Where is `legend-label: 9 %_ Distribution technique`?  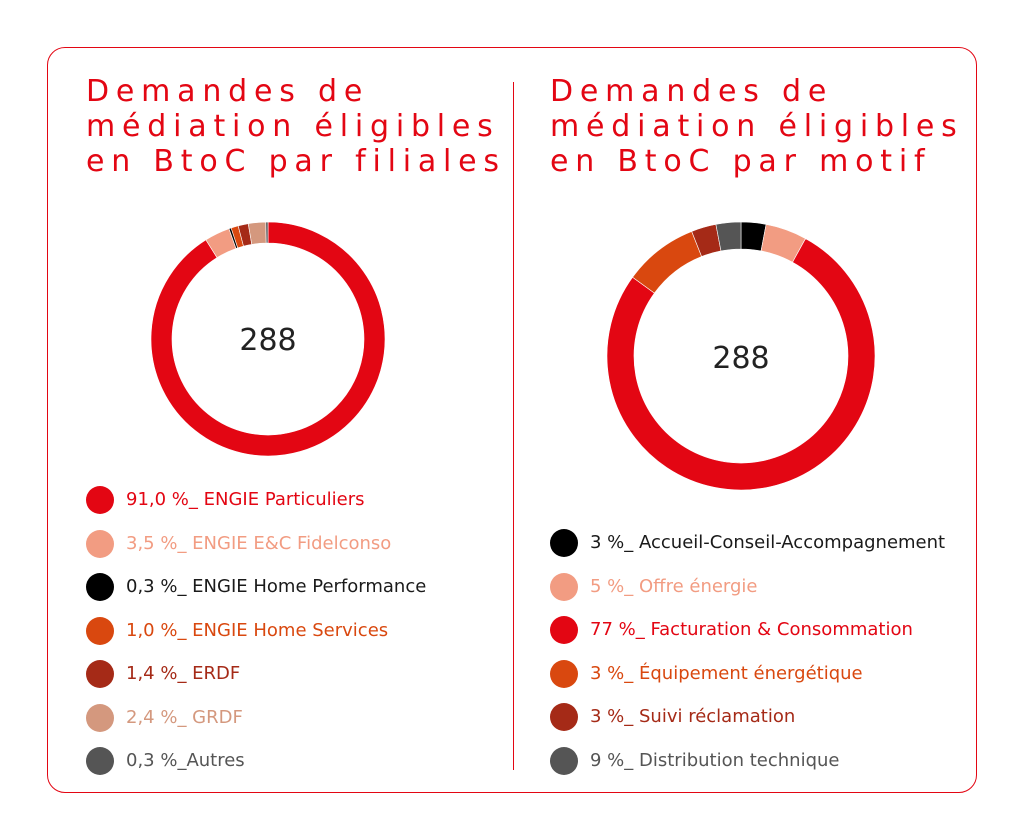
legend-label: 9 %_ Distribution technique is located at coordinates (715, 760).